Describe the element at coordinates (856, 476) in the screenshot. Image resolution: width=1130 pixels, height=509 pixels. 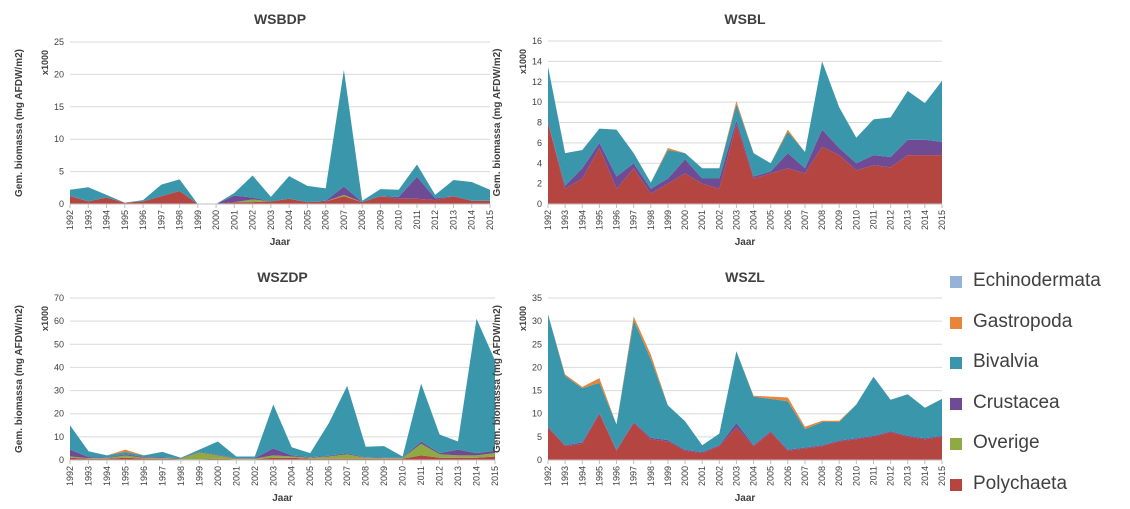
I see `x-tick-label: 2010` at that location.